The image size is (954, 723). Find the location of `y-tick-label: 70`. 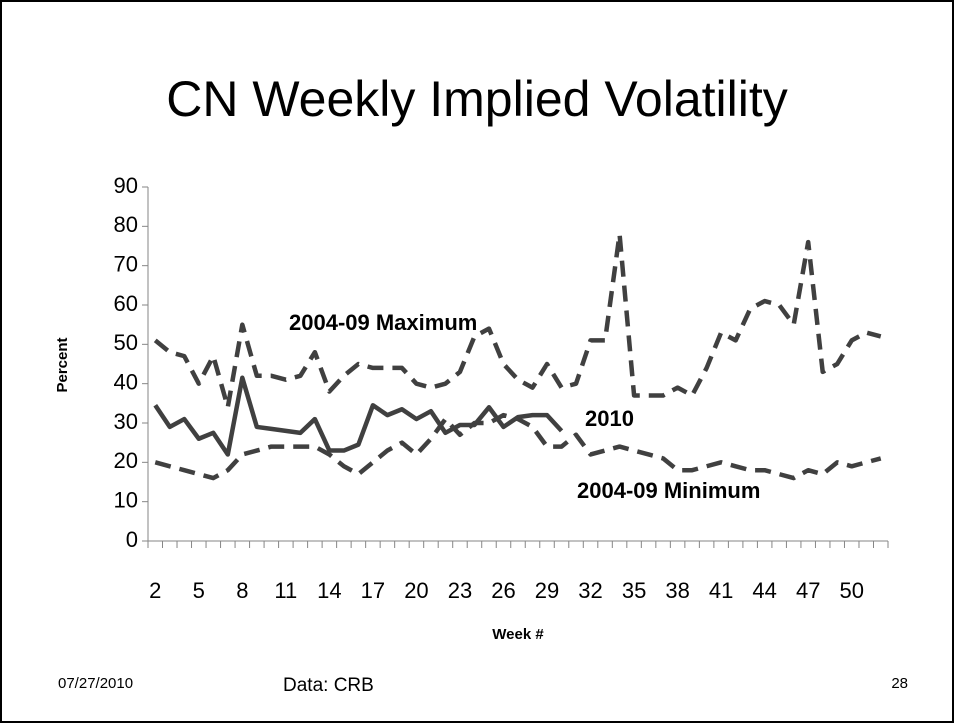

y-tick-label: 70 is located at coordinates (126, 263).